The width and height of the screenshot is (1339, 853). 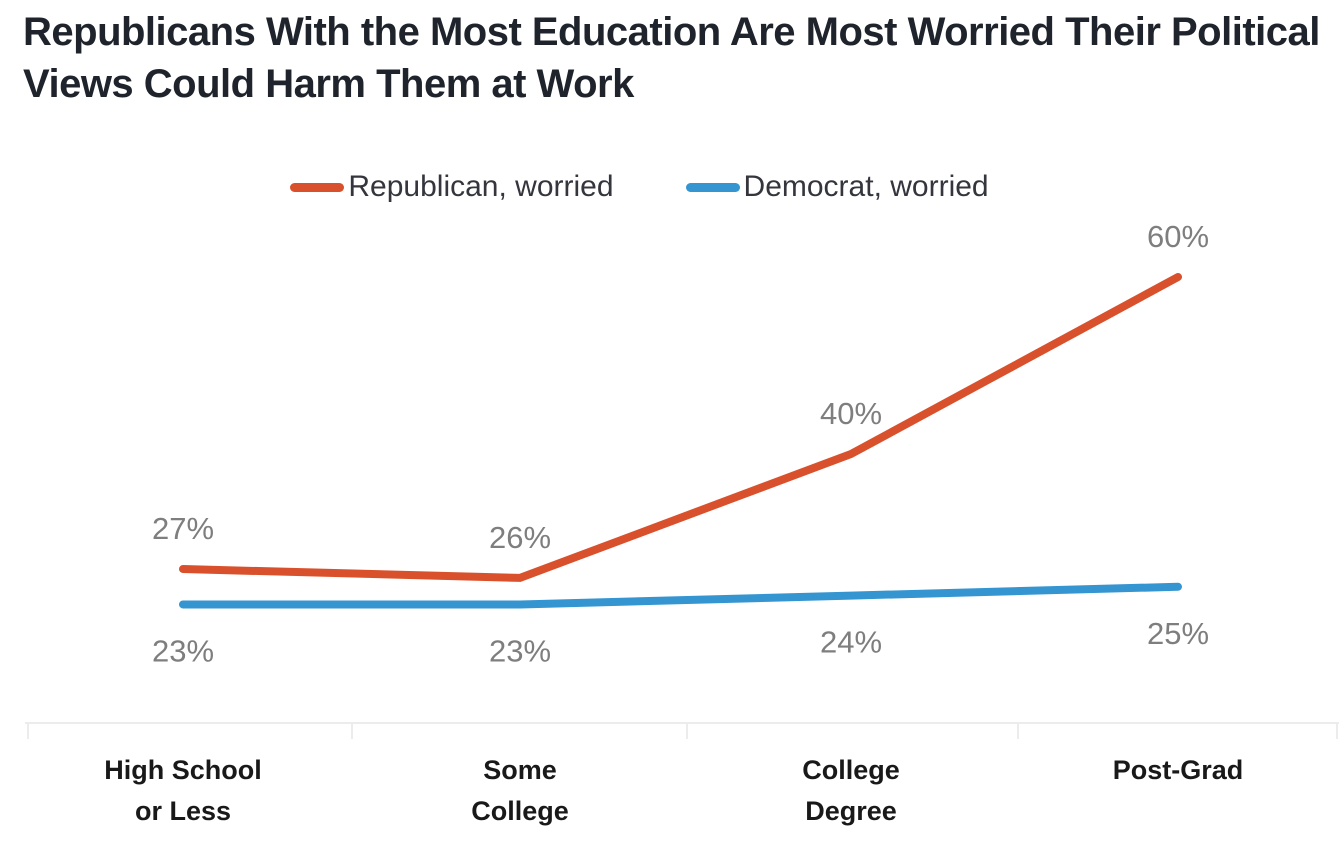 I want to click on legend: Republican, worried Democrat, worried, so click(x=669, y=187).